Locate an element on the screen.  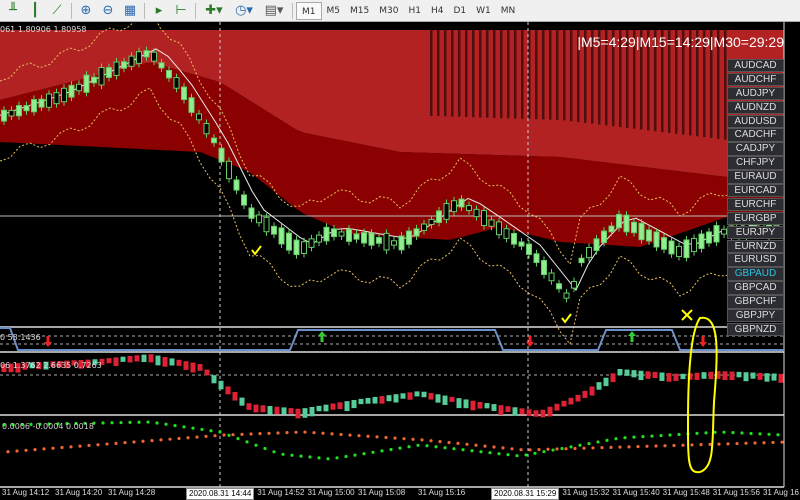
symbol-button-audusd: AUDUSD is located at coordinates (755, 121).